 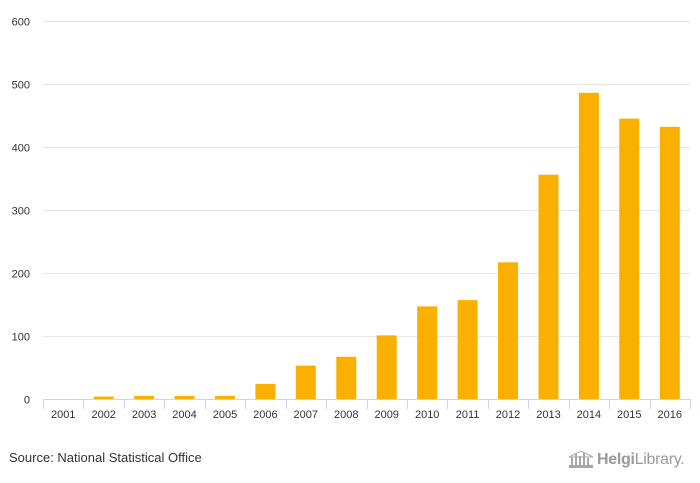 What do you see at coordinates (669, 263) in the screenshot?
I see `bar-2016` at bounding box center [669, 263].